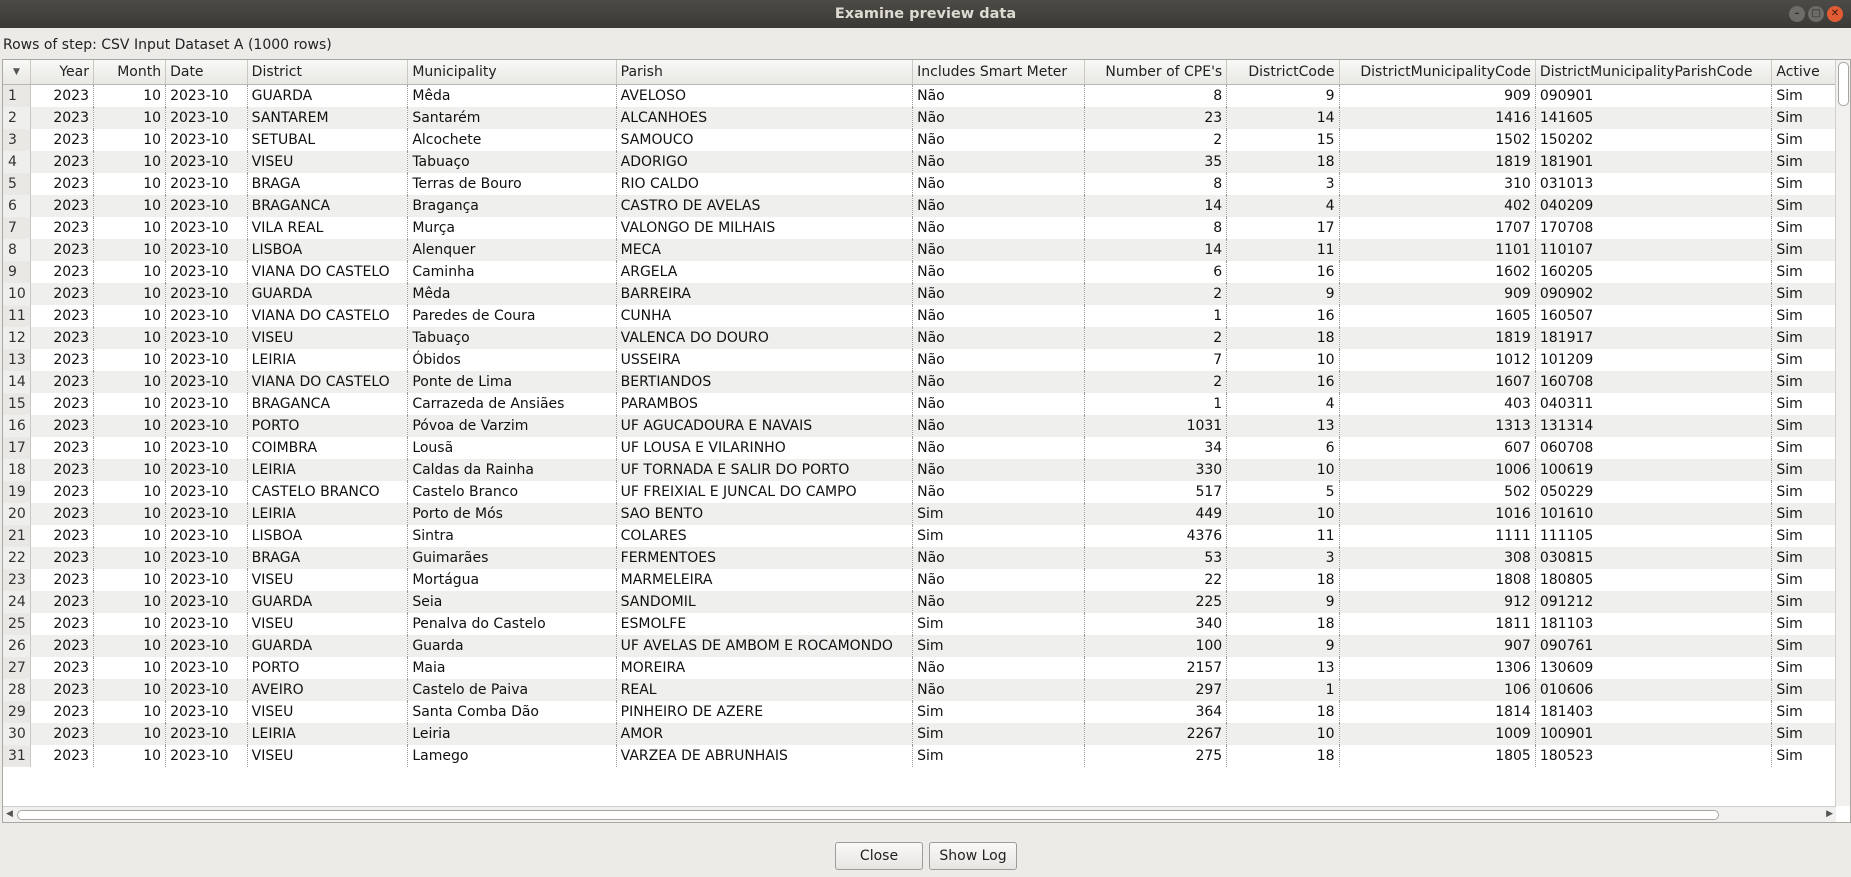 The image size is (1851, 877). What do you see at coordinates (1654, 514) in the screenshot?
I see `parish-code-cell: 101610` at bounding box center [1654, 514].